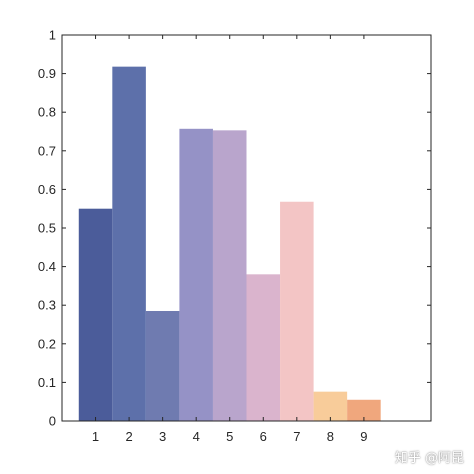  Describe the element at coordinates (47, 112) in the screenshot. I see `y-tick-label: 0.8` at that location.